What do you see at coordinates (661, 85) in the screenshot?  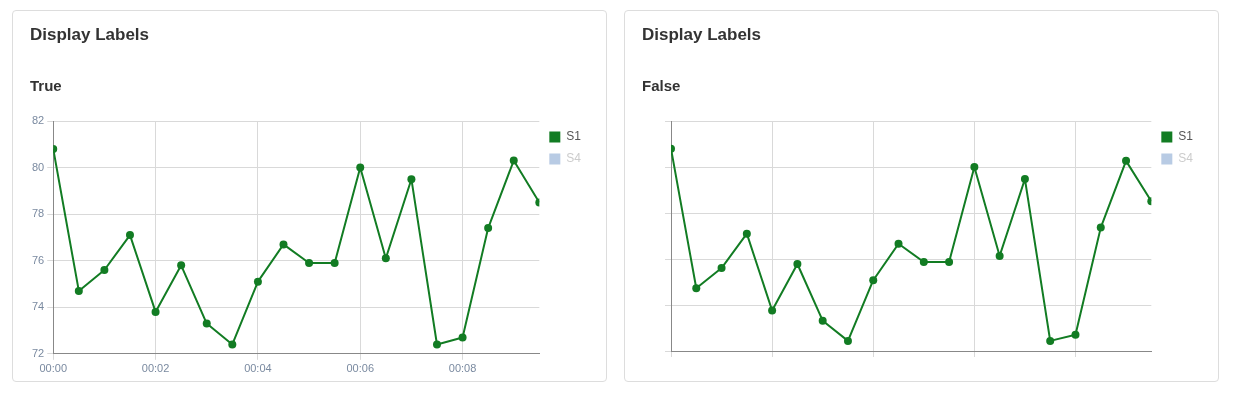 I see `chart-subtitle: False` at bounding box center [661, 85].